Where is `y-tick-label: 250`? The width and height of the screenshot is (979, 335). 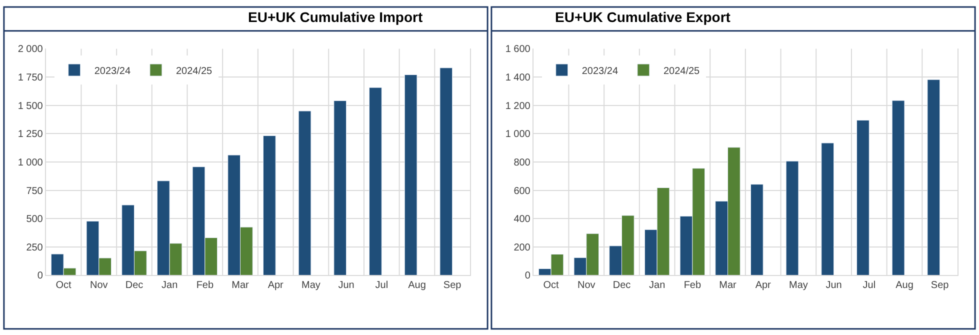
y-tick-label: 250 is located at coordinates (35, 248).